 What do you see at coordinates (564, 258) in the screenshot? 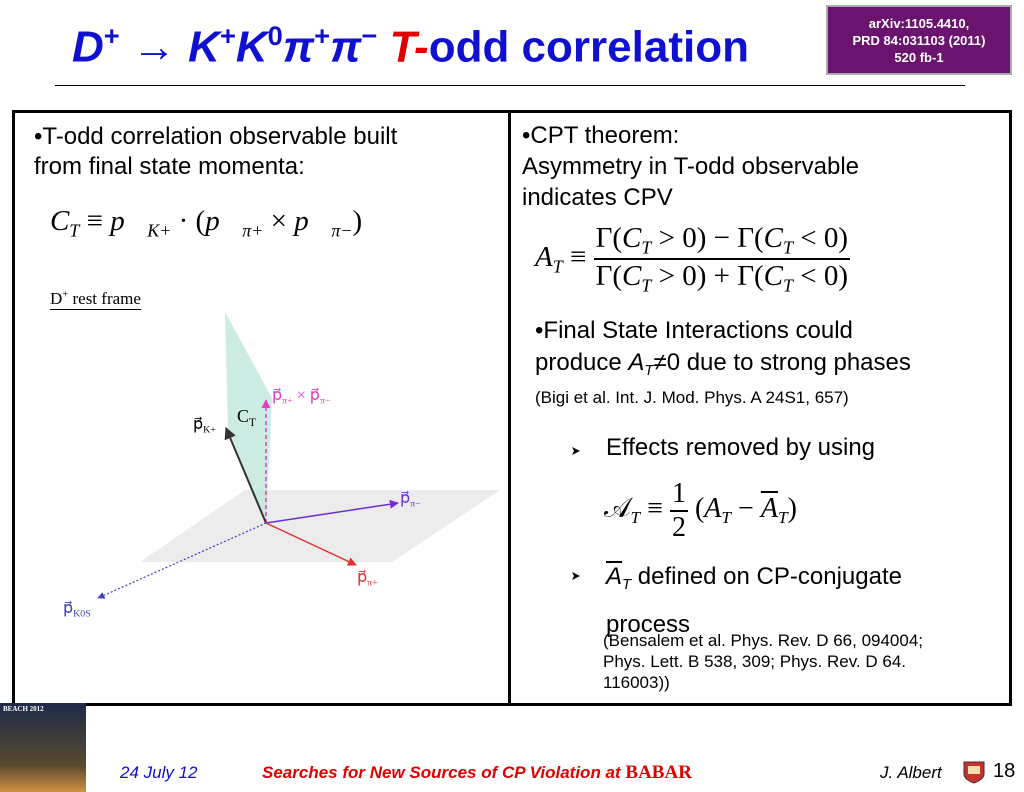
I see `at-lhs: AT ≡` at bounding box center [564, 258].